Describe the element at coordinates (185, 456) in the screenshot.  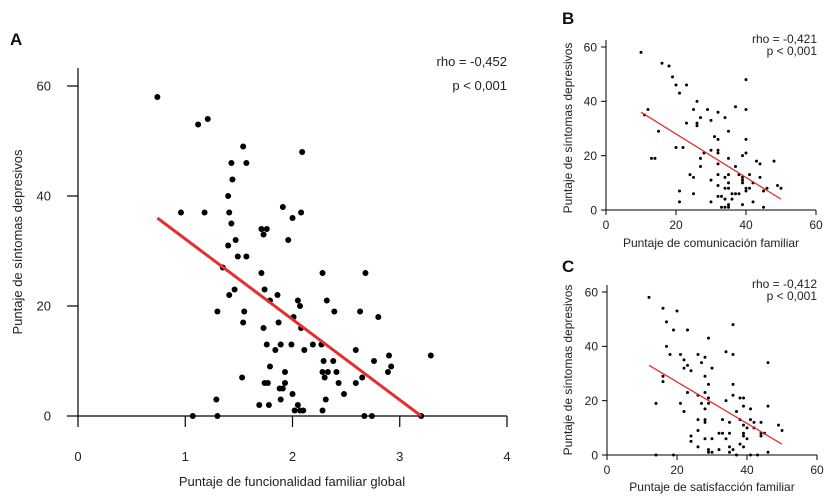
I see `x-tick-label: 1` at that location.